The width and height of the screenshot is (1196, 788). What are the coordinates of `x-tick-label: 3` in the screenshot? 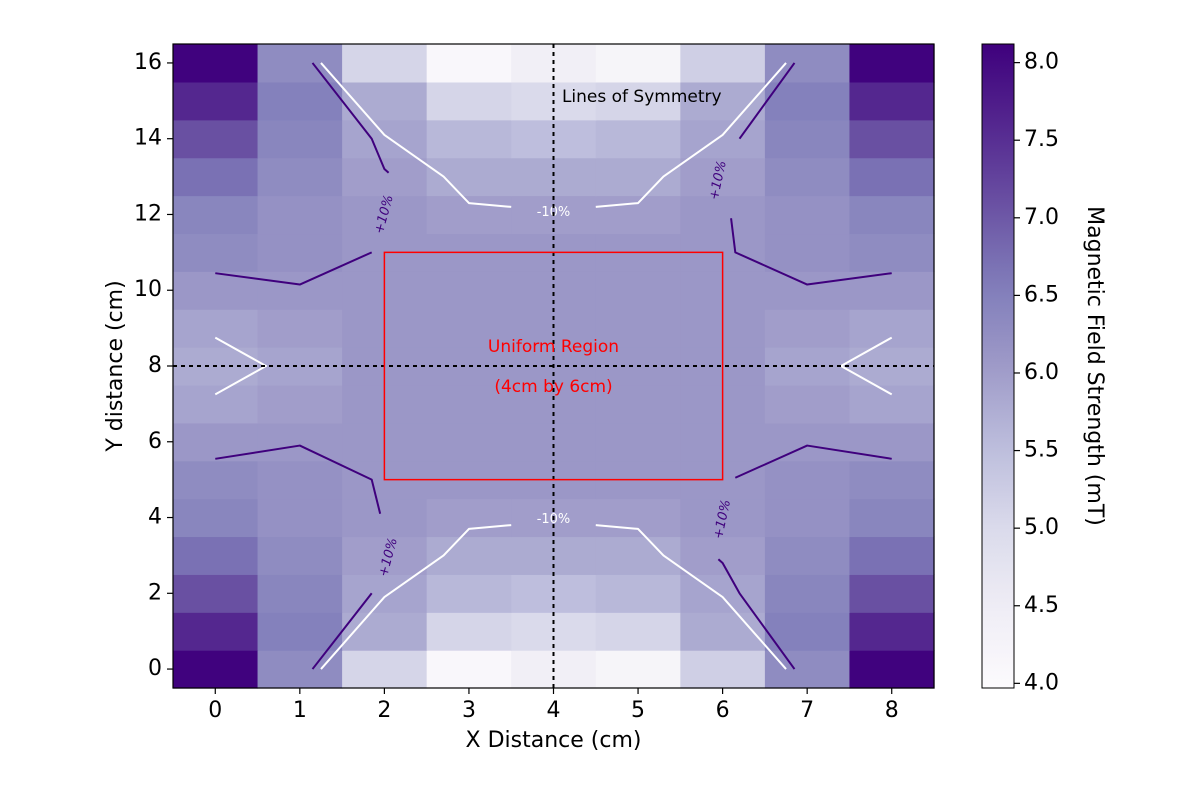 It's located at (469, 710).